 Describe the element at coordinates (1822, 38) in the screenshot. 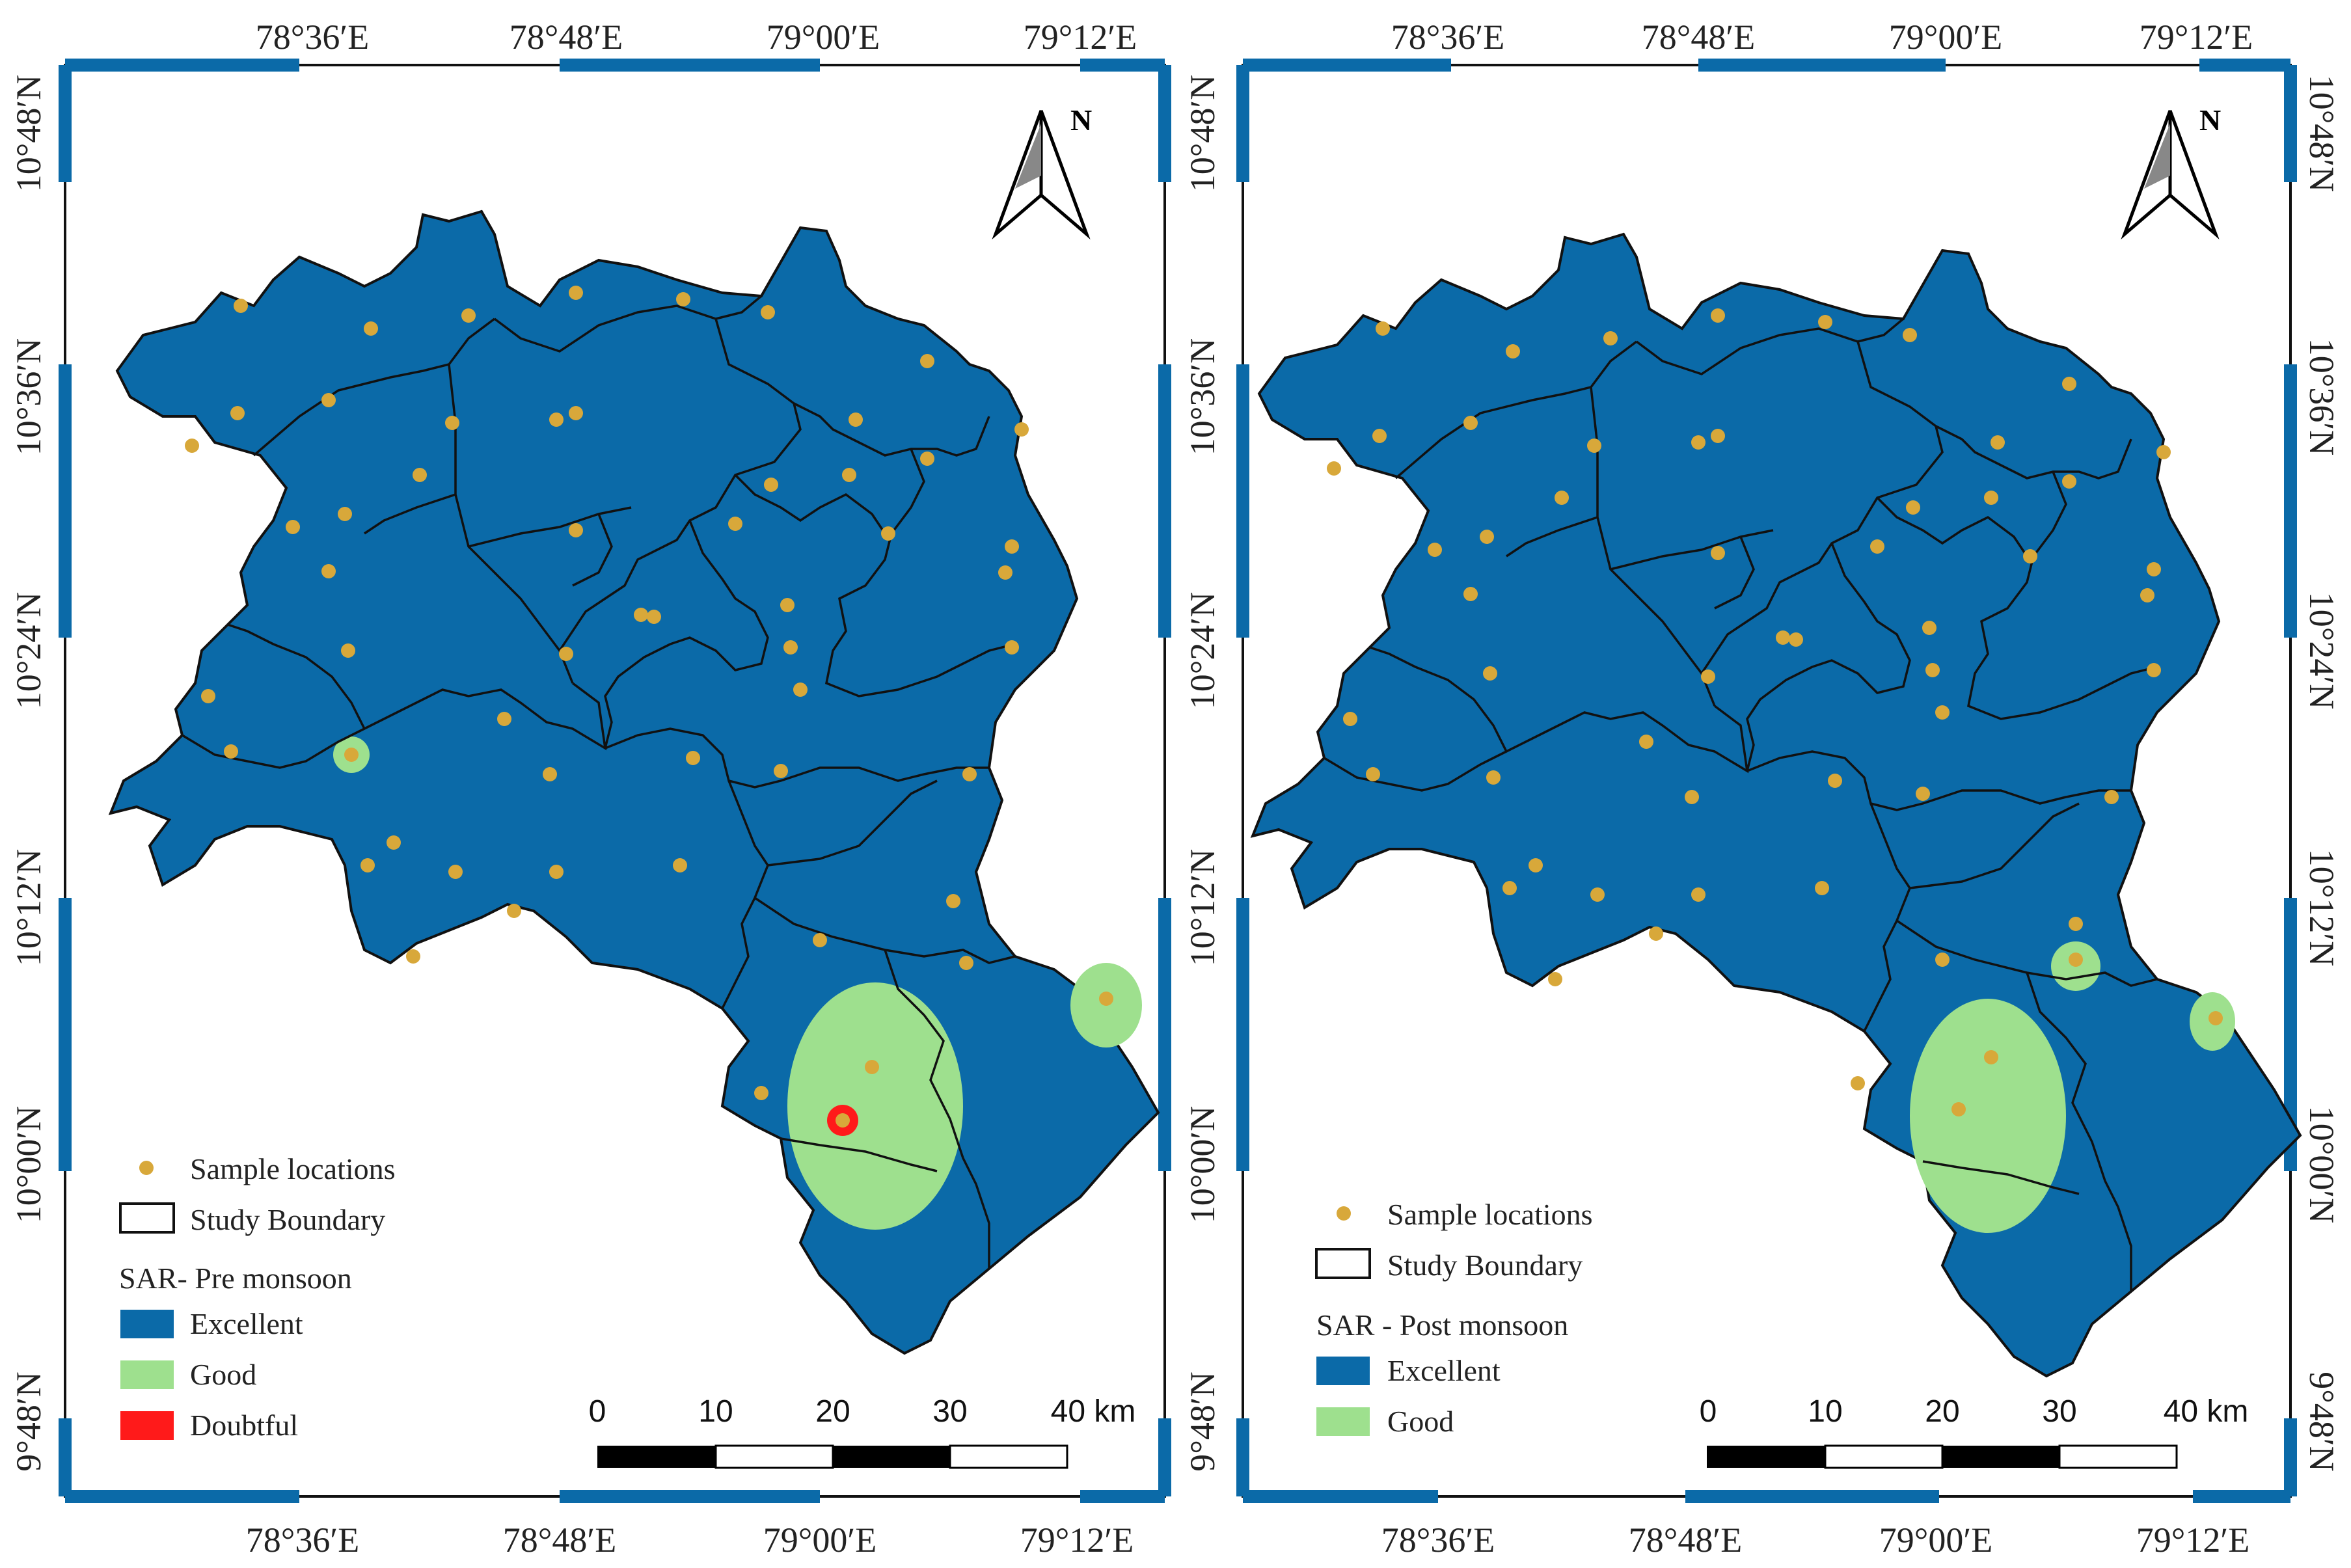

I see `lon-labels-right-top: 78°36′E 78°48′E 79°00′E 79°12′E` at that location.